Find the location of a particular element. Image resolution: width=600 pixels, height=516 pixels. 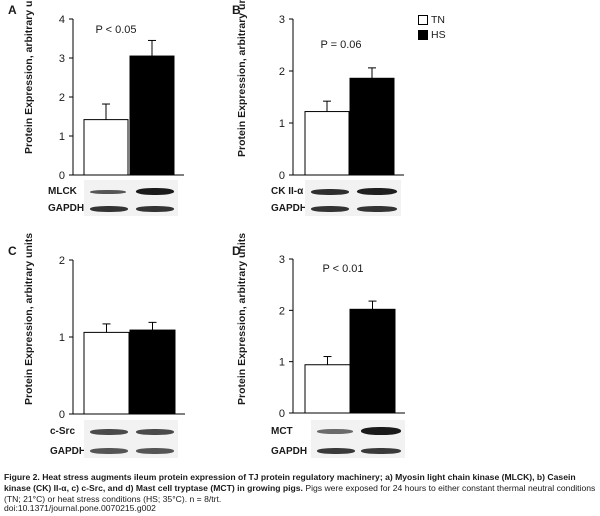

bar-chart-c: 0 1 2 is located at coordinates (122, 338).